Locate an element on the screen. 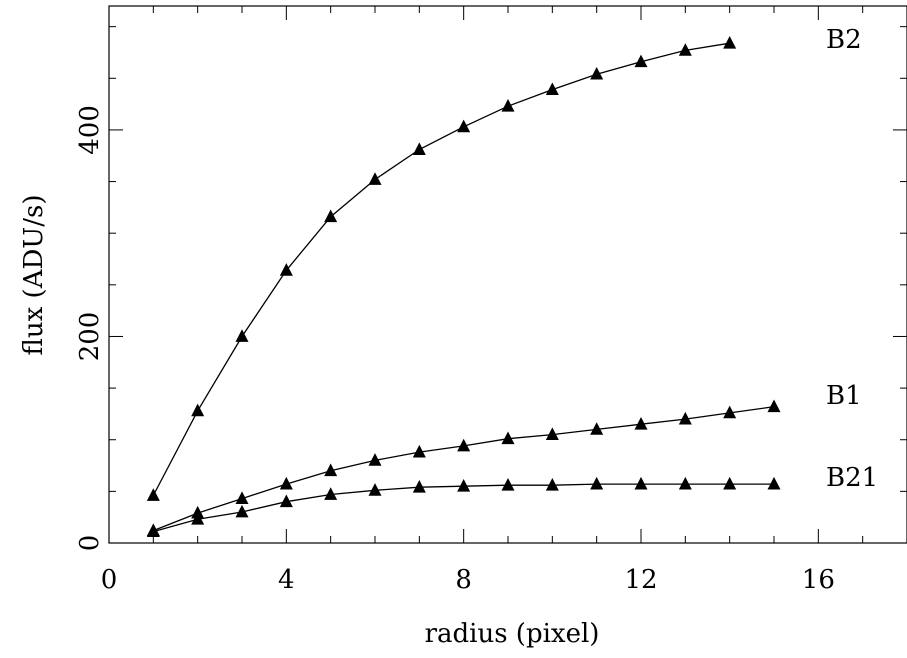  x-axis-title: radius (pixel) is located at coordinates (512, 634).